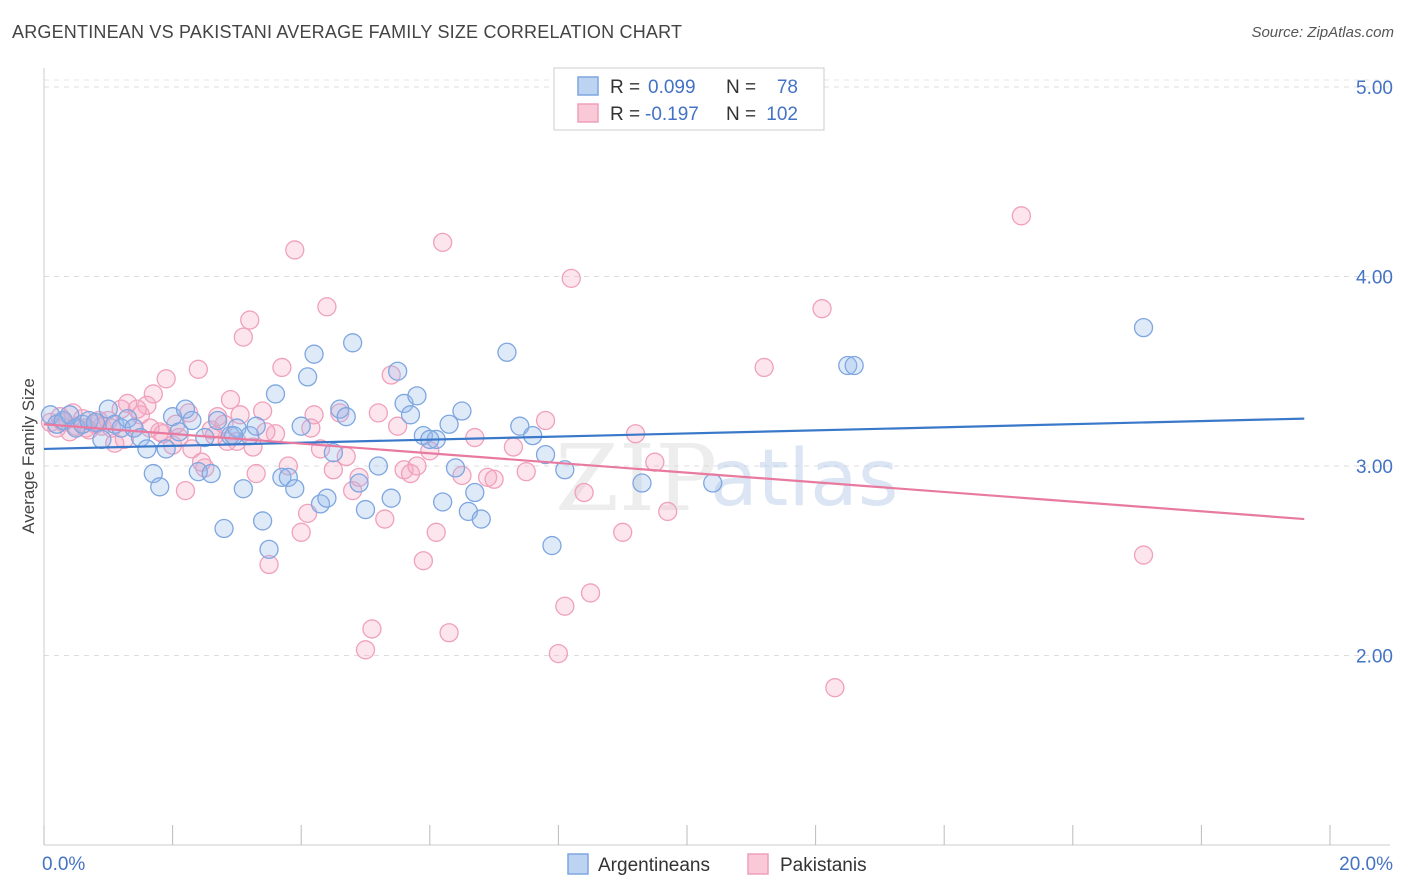 The width and height of the screenshot is (1406, 892). Describe the element at coordinates (741, 114) in the screenshot. I see `legend-n-label-2: N =` at that location.